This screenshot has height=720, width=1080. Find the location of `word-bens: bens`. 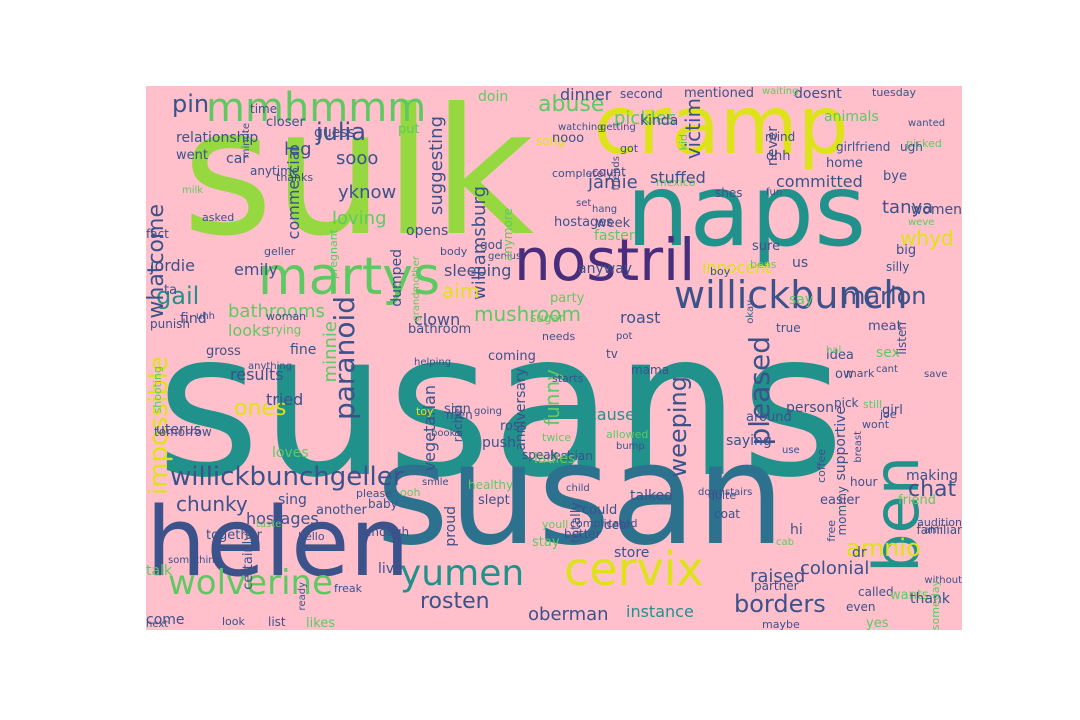

word-bens: bens is located at coordinates (763, 264).